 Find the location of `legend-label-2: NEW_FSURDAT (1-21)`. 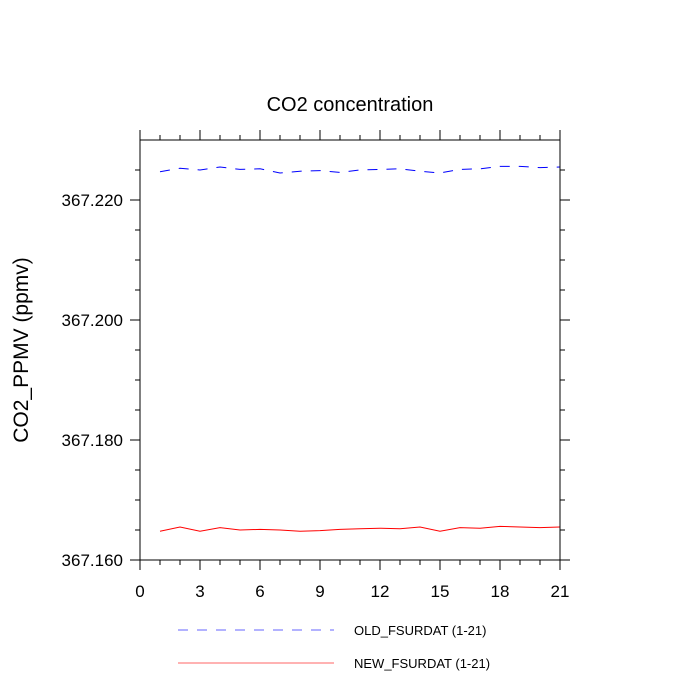

legend-label-2: NEW_FSURDAT (1-21) is located at coordinates (422, 663).